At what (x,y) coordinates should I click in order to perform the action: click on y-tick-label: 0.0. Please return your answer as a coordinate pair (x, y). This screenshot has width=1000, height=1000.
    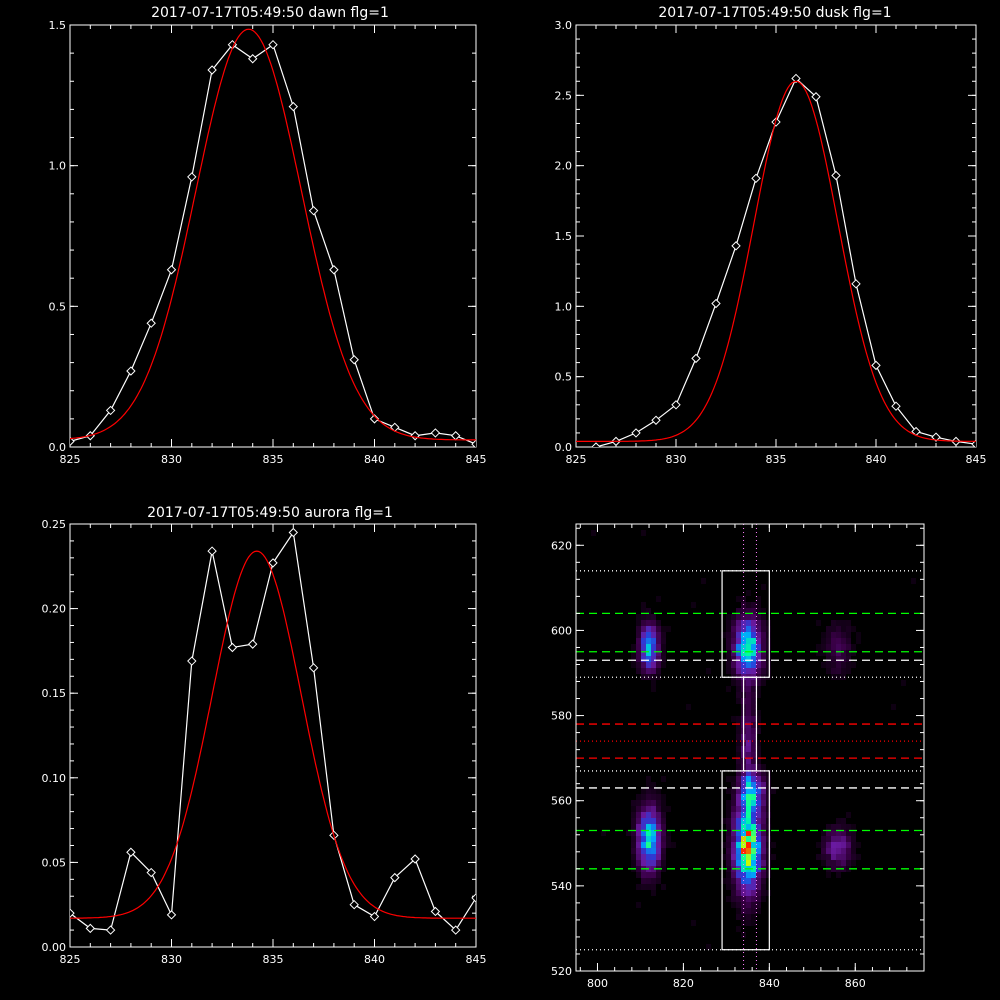
    Looking at the image, I should click on (58, 447).